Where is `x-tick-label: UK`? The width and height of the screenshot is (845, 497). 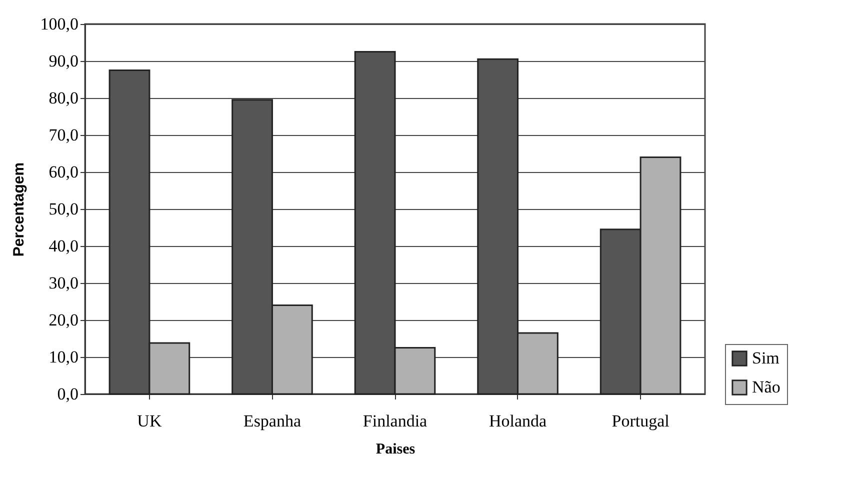
x-tick-label: UK is located at coordinates (149, 421).